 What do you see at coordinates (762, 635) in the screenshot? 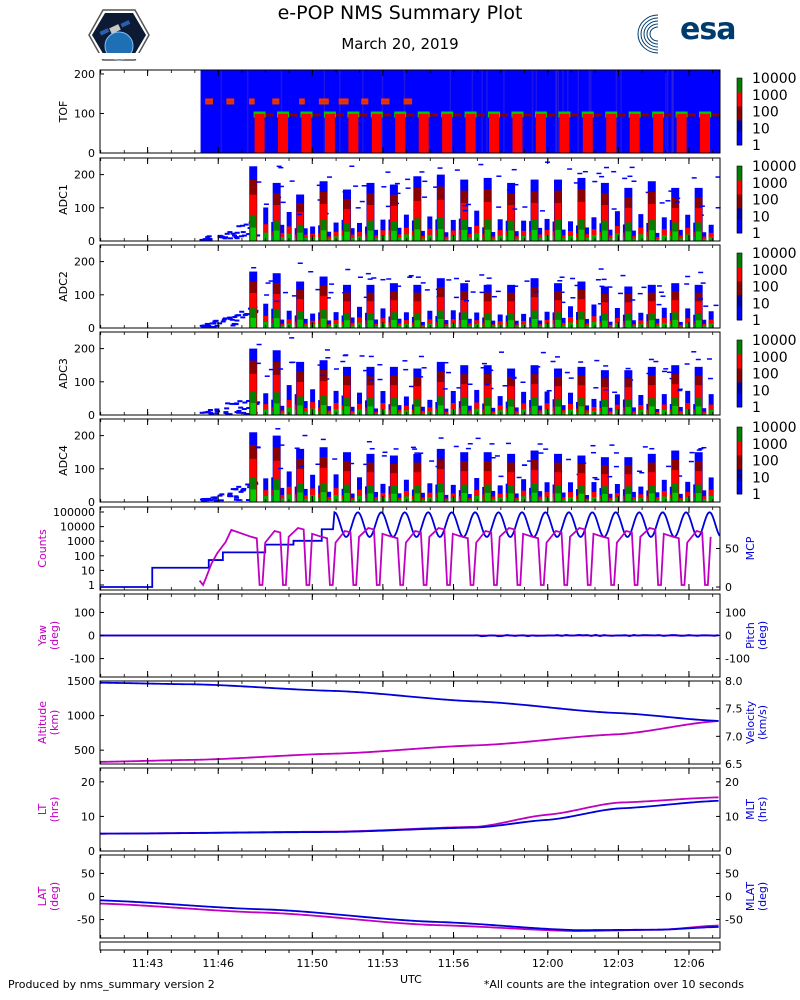
I see `attitude-y2label-line: (deg)` at bounding box center [762, 635].